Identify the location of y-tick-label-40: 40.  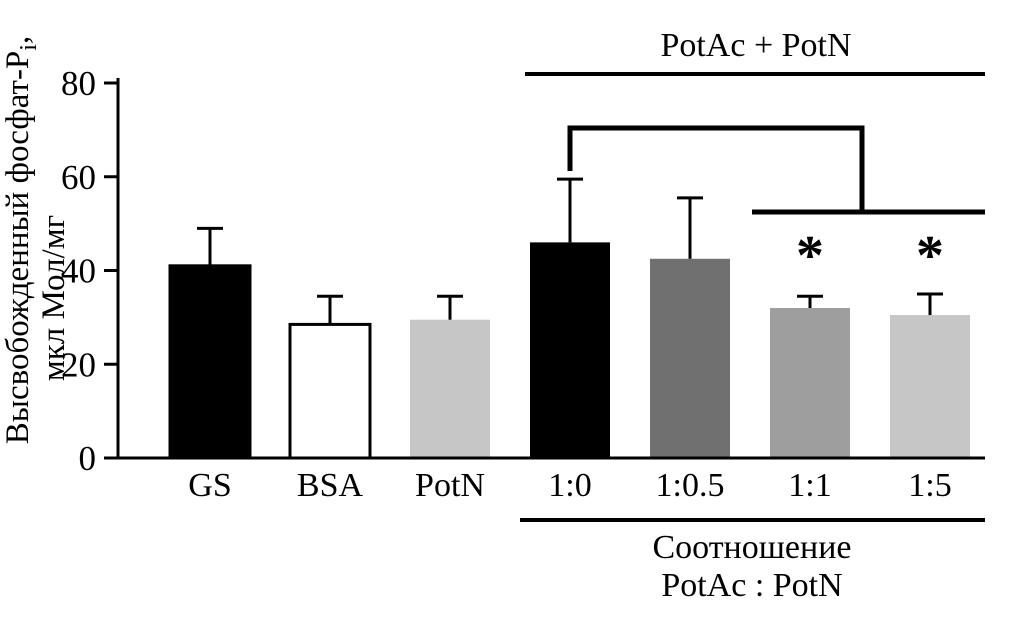
(78, 271).